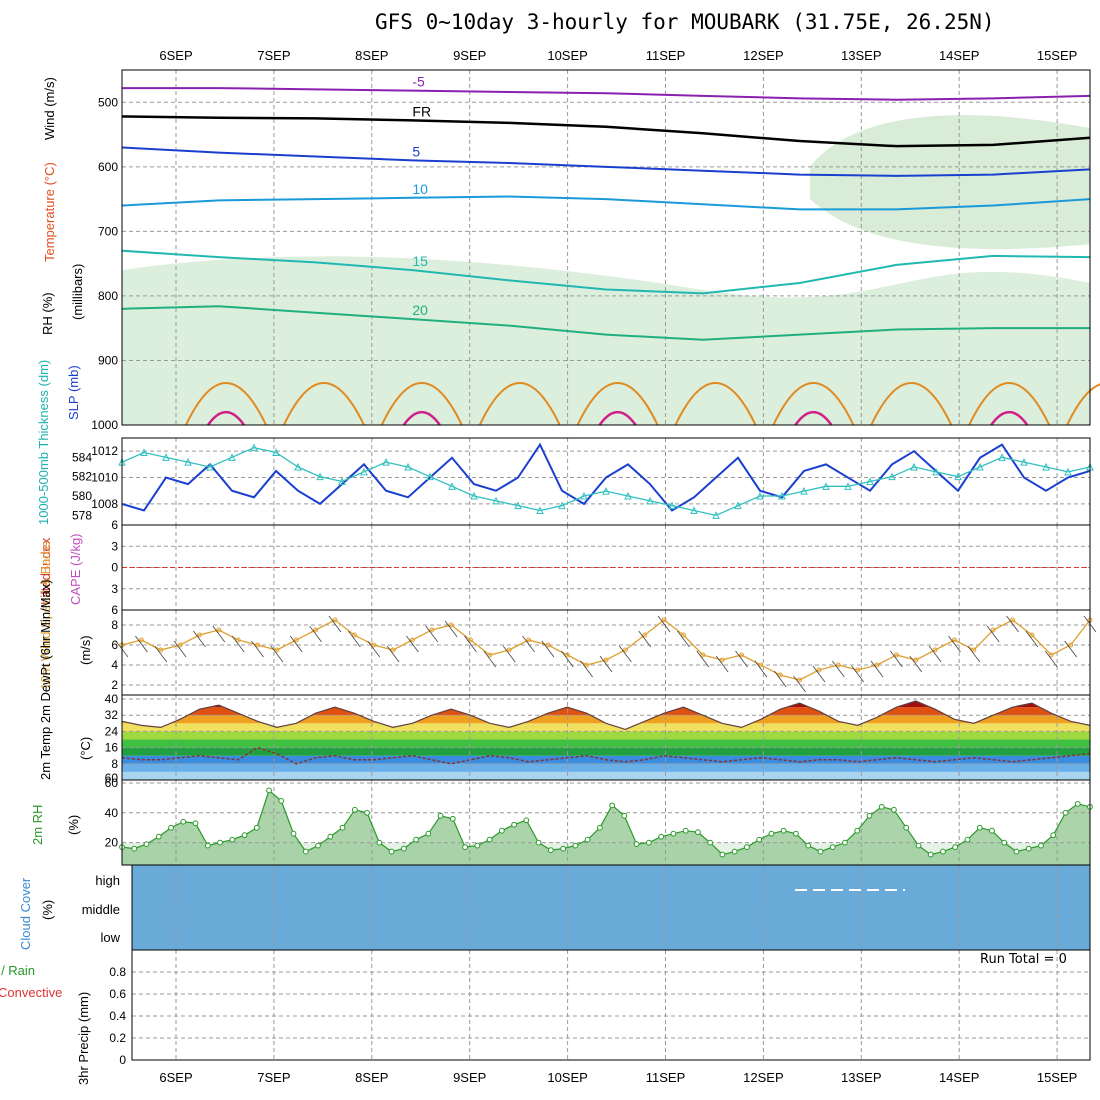 Image resolution: width=1100 pixels, height=1100 pixels. What do you see at coordinates (104, 504) in the screenshot?
I see `y-tick-label: 1008` at bounding box center [104, 504].